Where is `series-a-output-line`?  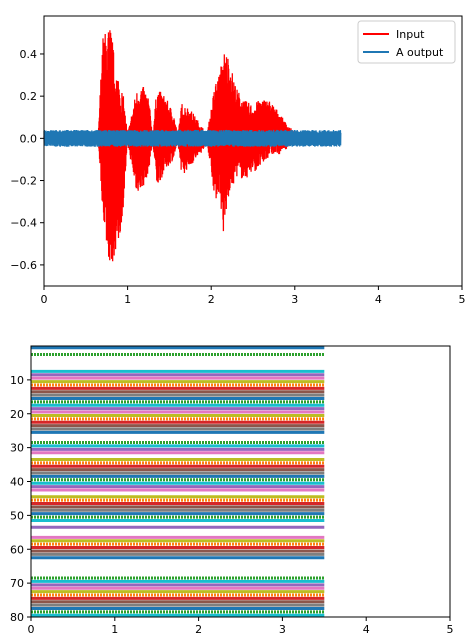
series-a-output-line is located at coordinates (192, 138).